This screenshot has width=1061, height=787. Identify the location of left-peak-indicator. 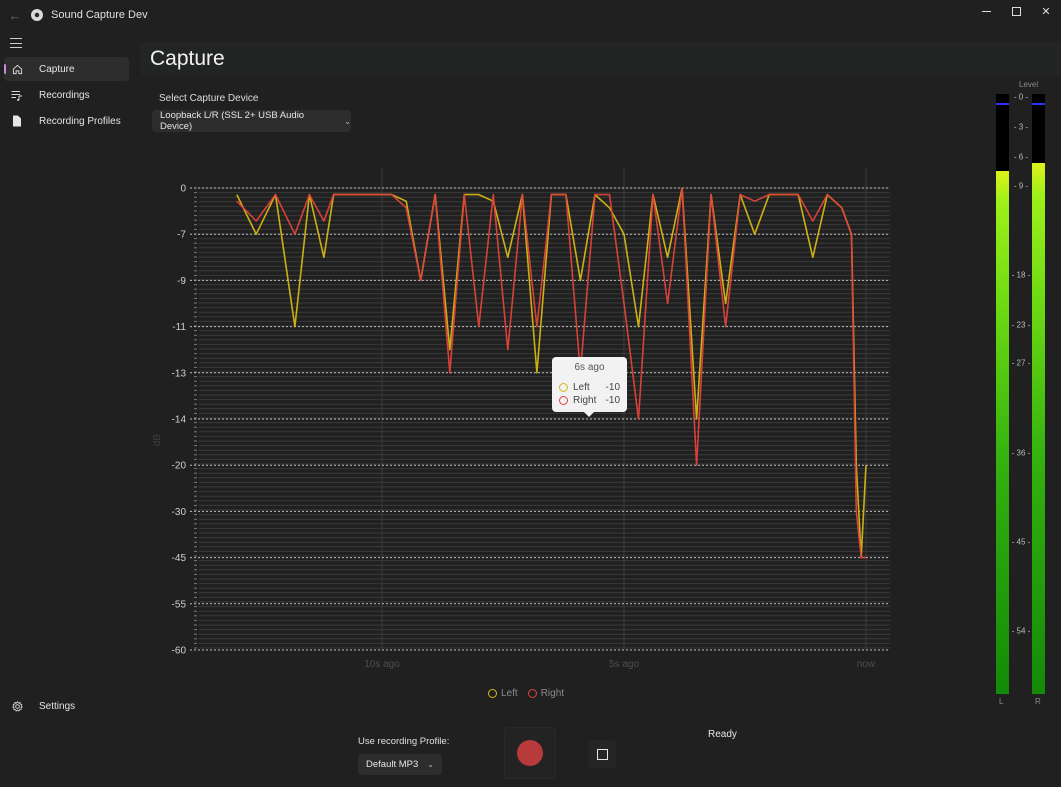
(1002, 103).